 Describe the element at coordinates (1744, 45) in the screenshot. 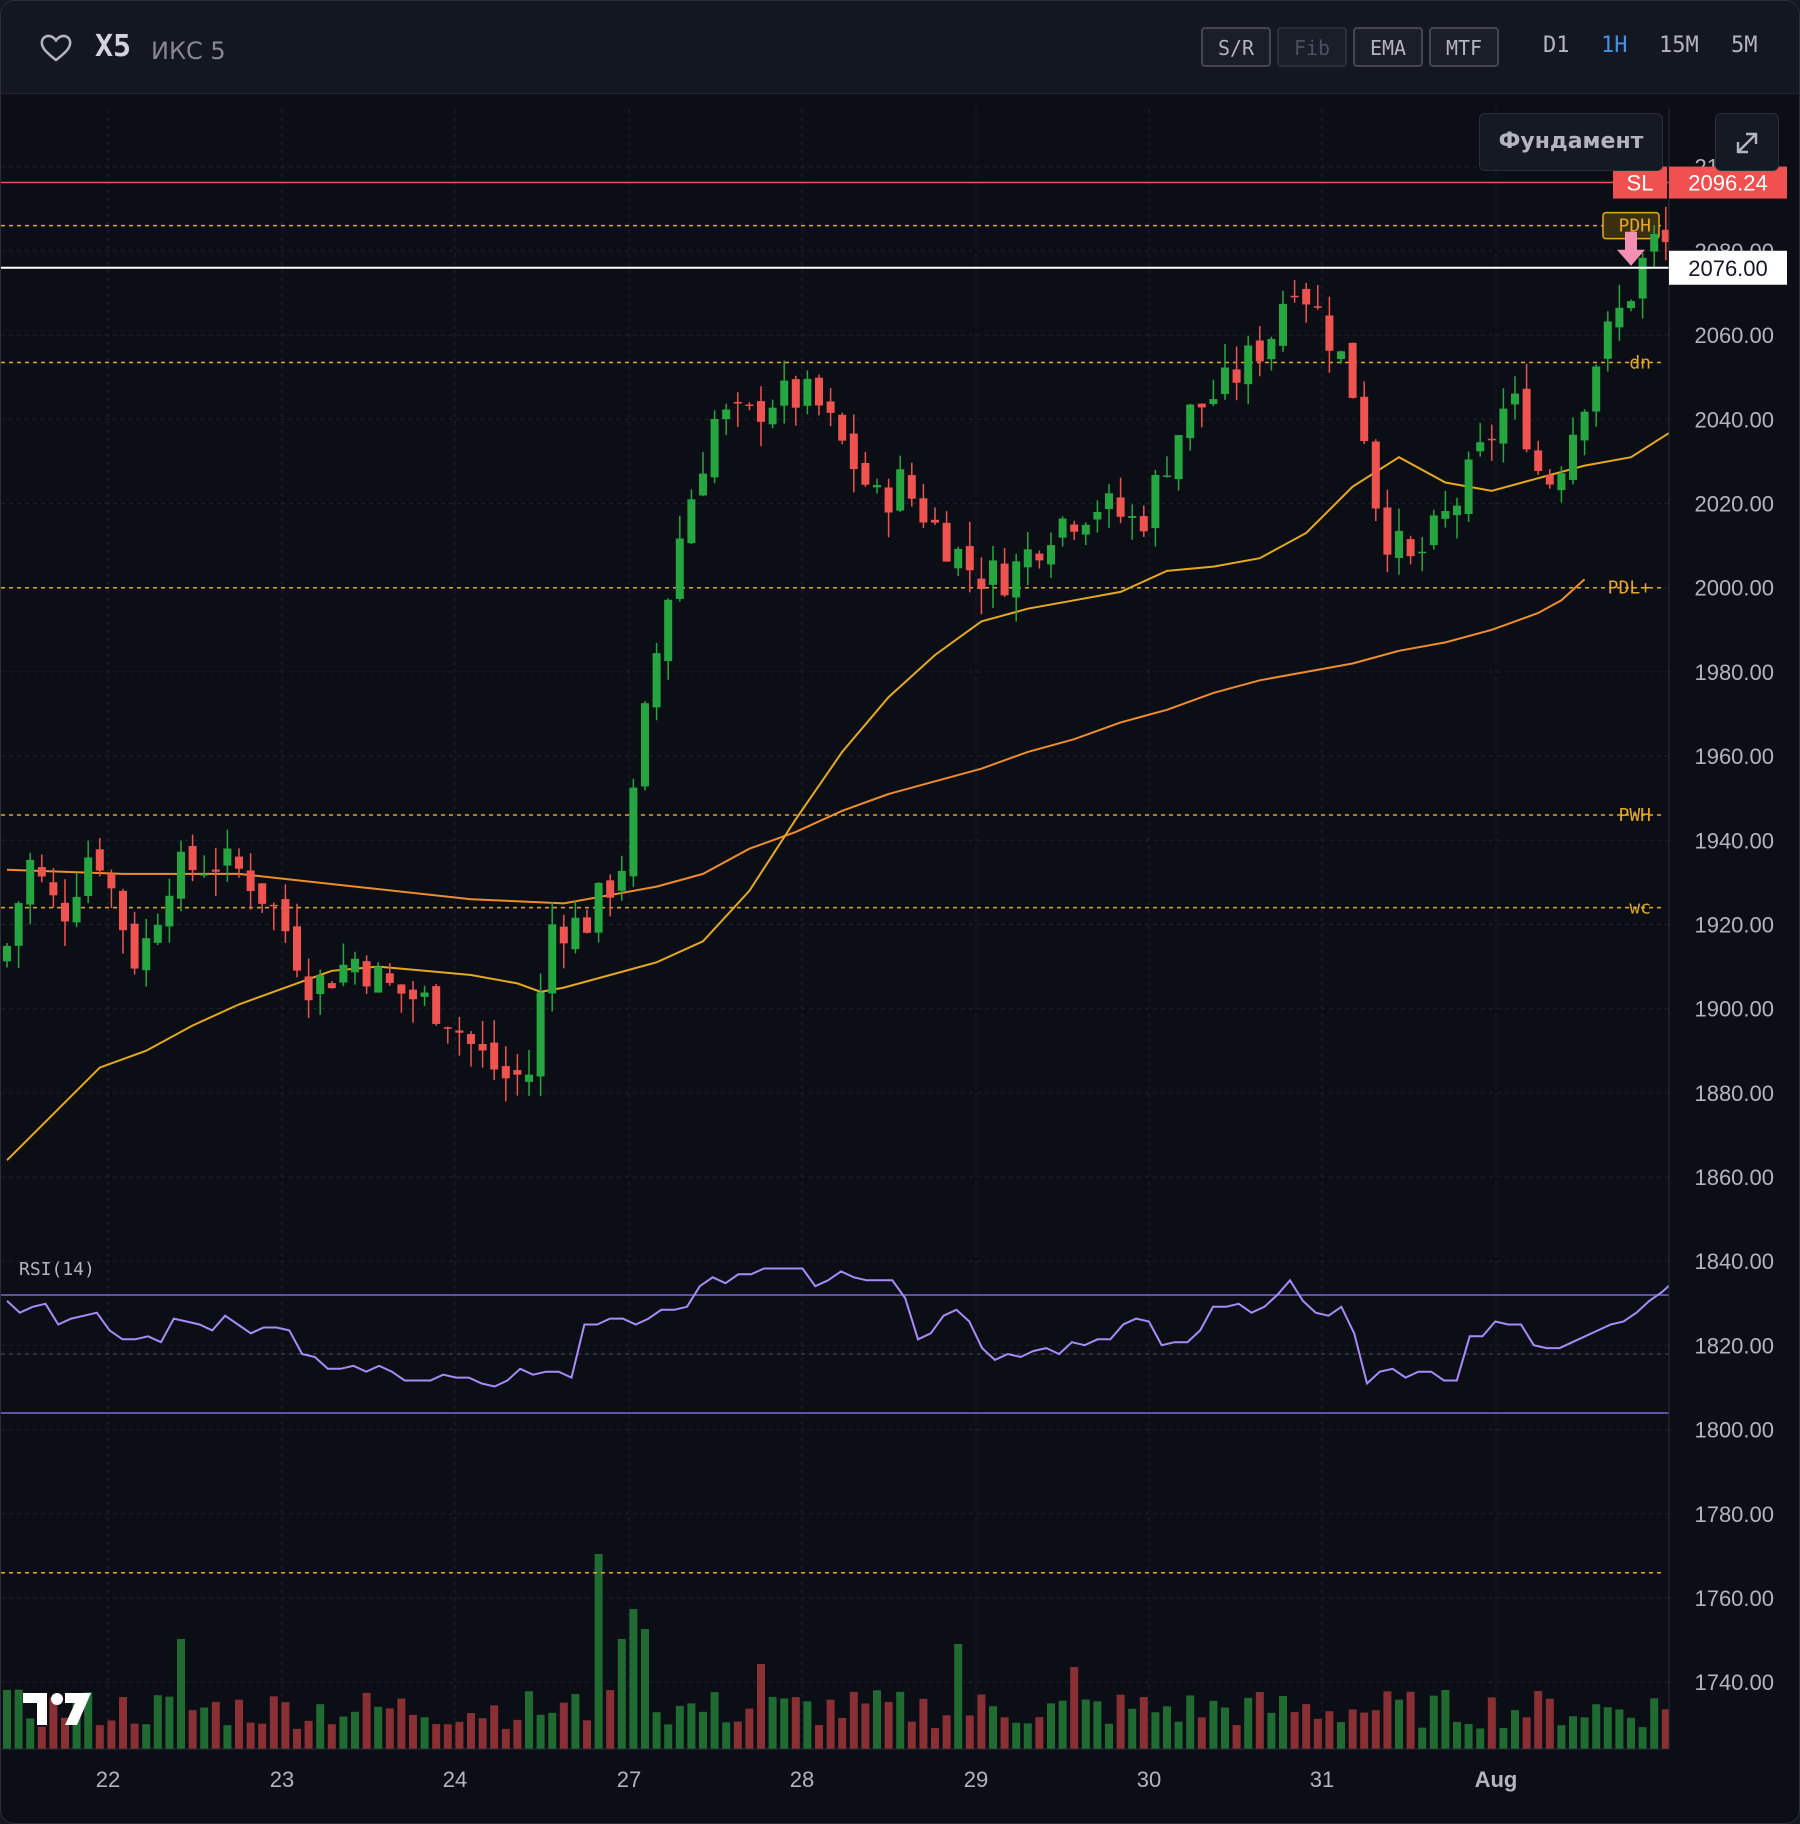

I see `timeframe-5m: 5M` at that location.